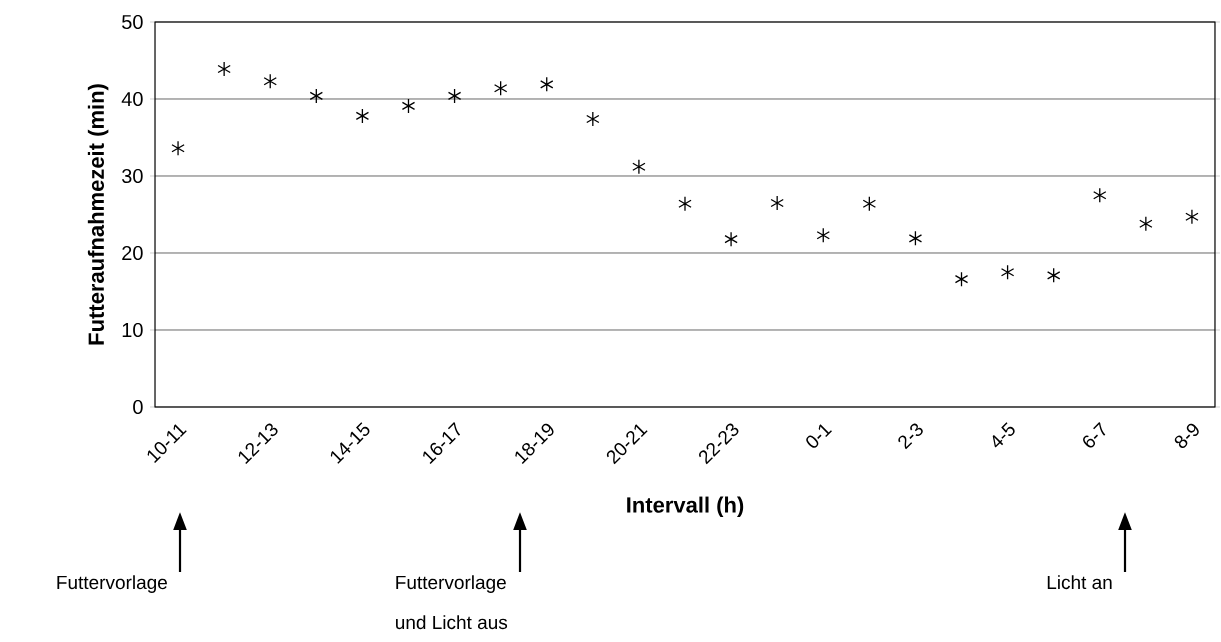  What do you see at coordinates (1094, 435) in the screenshot?
I see `x-tick-label: 6-7` at bounding box center [1094, 435].